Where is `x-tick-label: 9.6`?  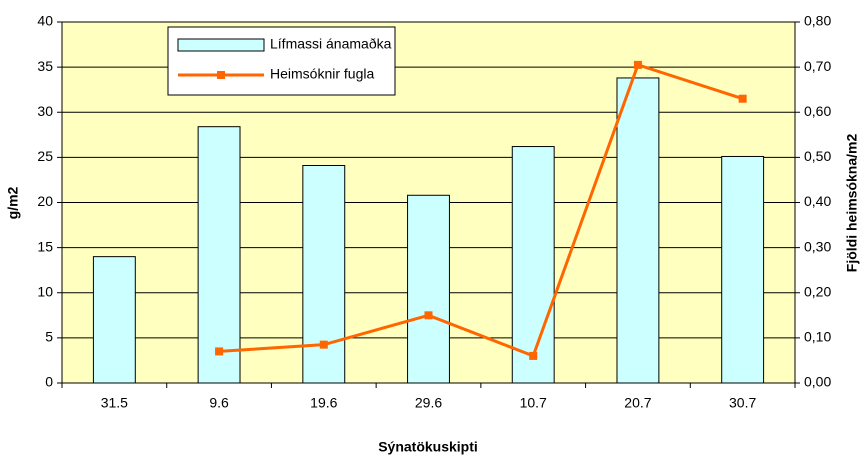 x-tick-label: 9.6 is located at coordinates (219, 403).